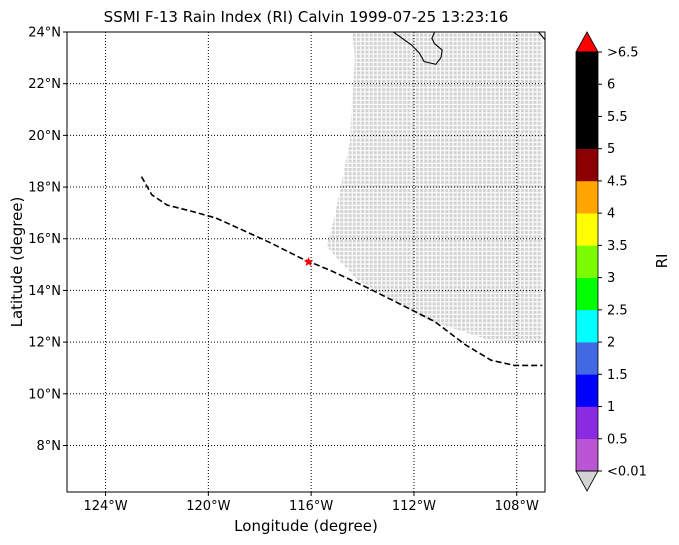 The image size is (679, 545). I want to click on colorbar-frame, so click(587, 261).